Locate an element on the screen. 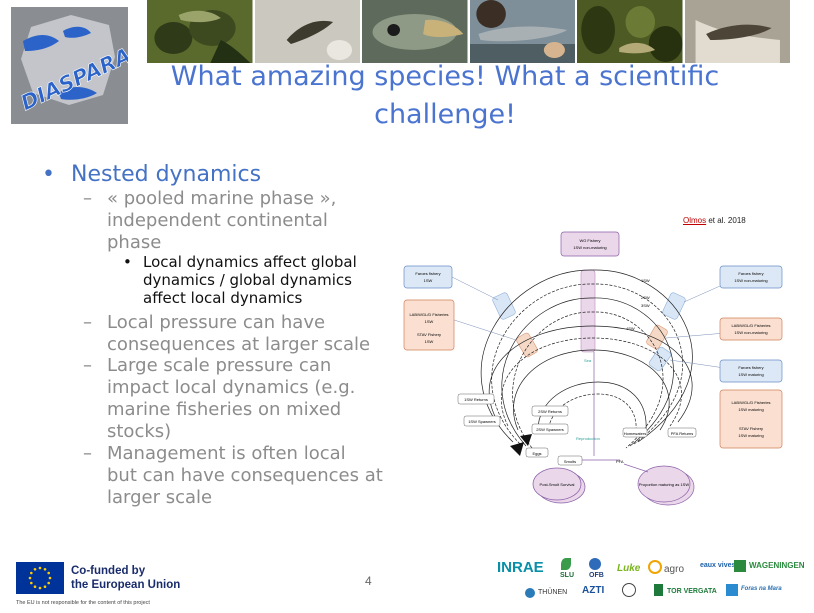 Image resolution: width=814 pixels, height=613 pixels. university-seal-icon is located at coordinates (629, 590).